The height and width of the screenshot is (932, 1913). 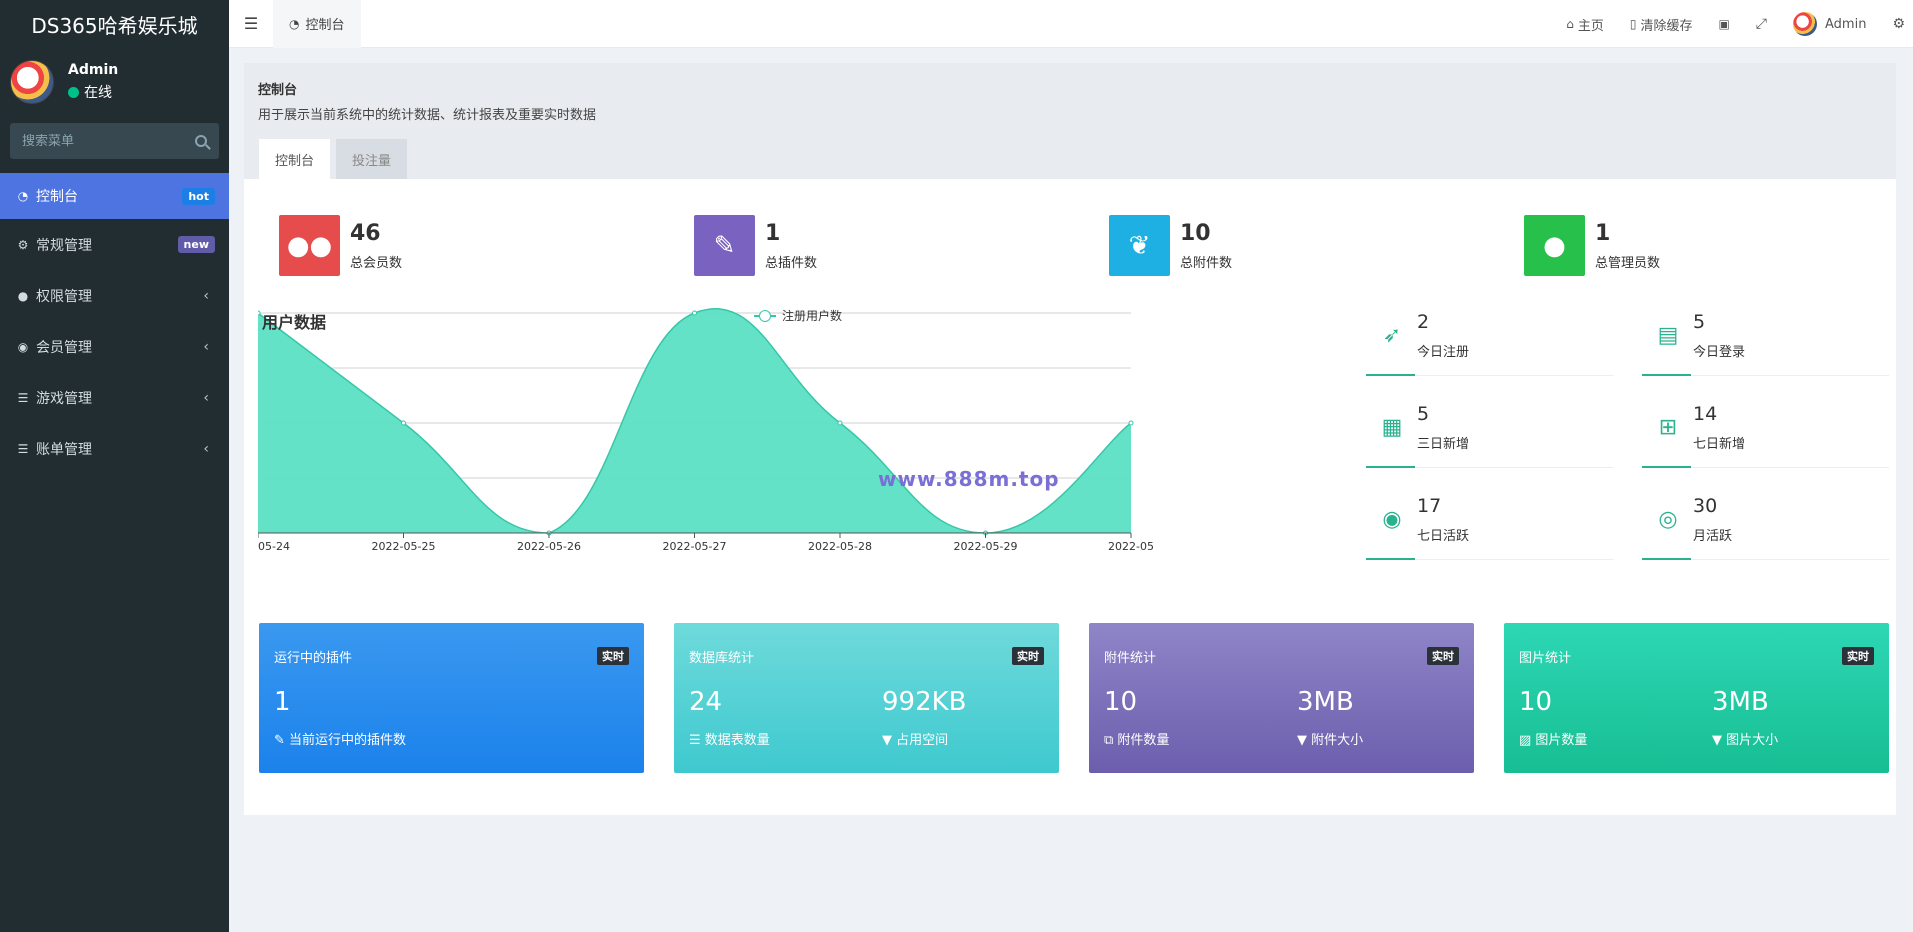 What do you see at coordinates (295, 159) in the screenshot?
I see `tab-dashboard: 控制台` at bounding box center [295, 159].